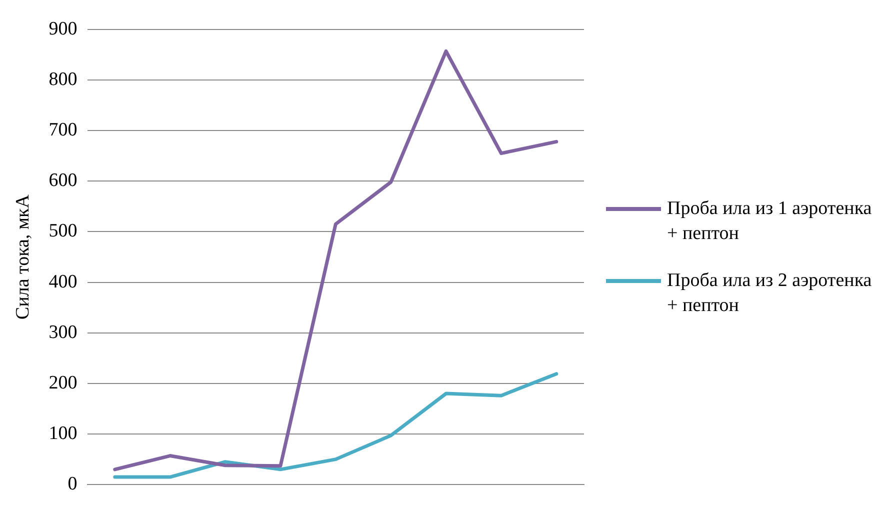 The height and width of the screenshot is (514, 889). What do you see at coordinates (63, 181) in the screenshot?
I see `y-tick-label: 600` at bounding box center [63, 181].